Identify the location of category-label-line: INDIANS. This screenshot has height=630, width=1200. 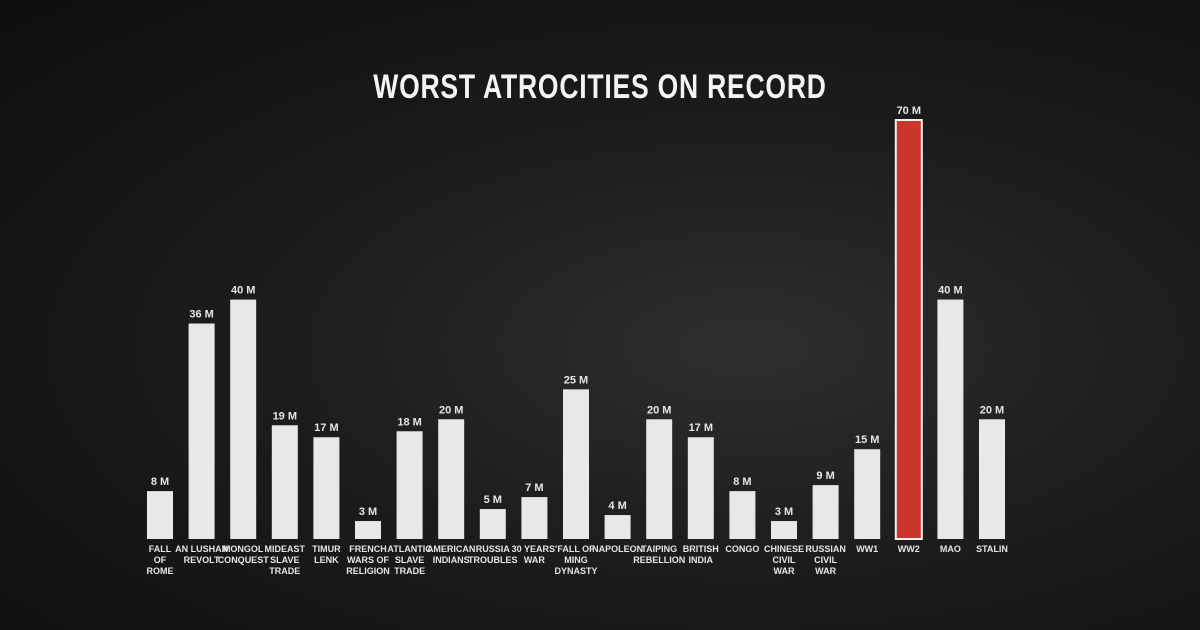
(451, 560).